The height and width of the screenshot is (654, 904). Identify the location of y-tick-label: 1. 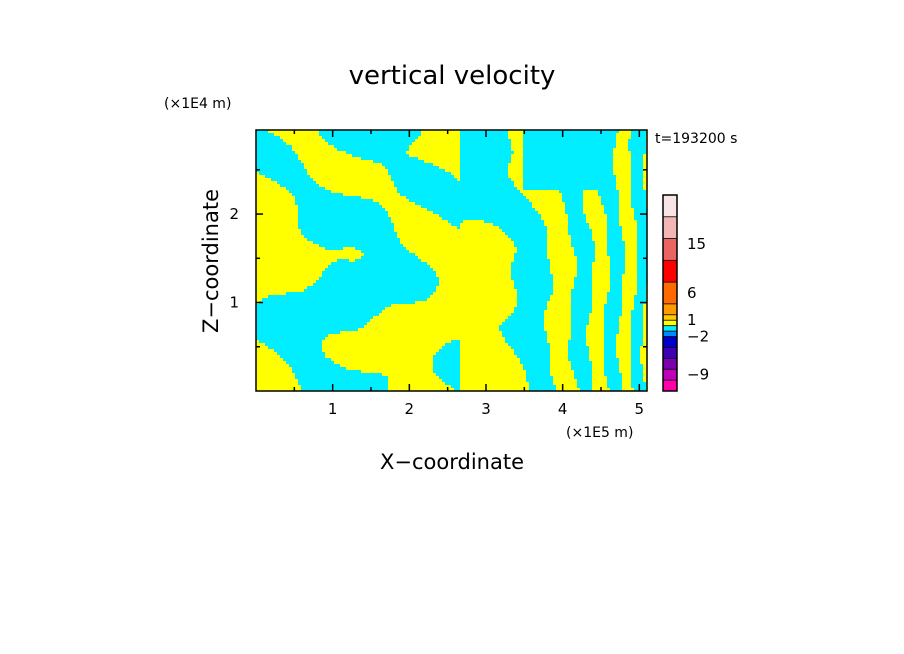
(234, 303).